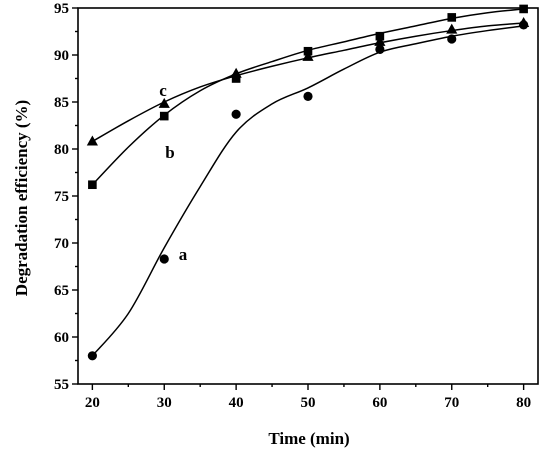 This screenshot has width=550, height=457. Describe the element at coordinates (21, 198) in the screenshot. I see `y-axis-title: Degradation efficiency (%)` at that location.